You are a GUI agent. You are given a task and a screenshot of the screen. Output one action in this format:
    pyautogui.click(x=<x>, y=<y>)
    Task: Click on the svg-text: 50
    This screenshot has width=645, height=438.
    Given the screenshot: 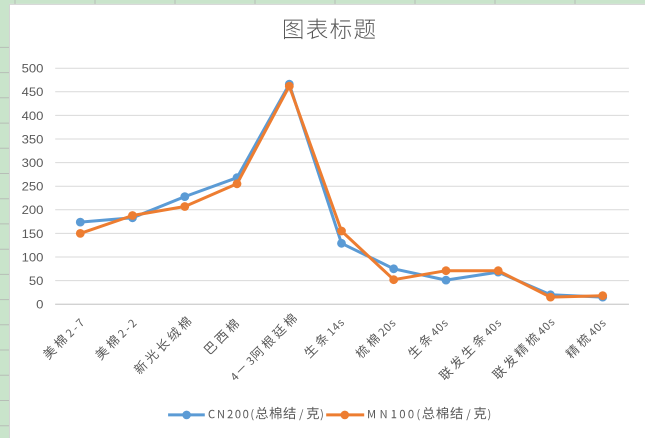 What is the action you would take?
    pyautogui.click(x=36, y=281)
    